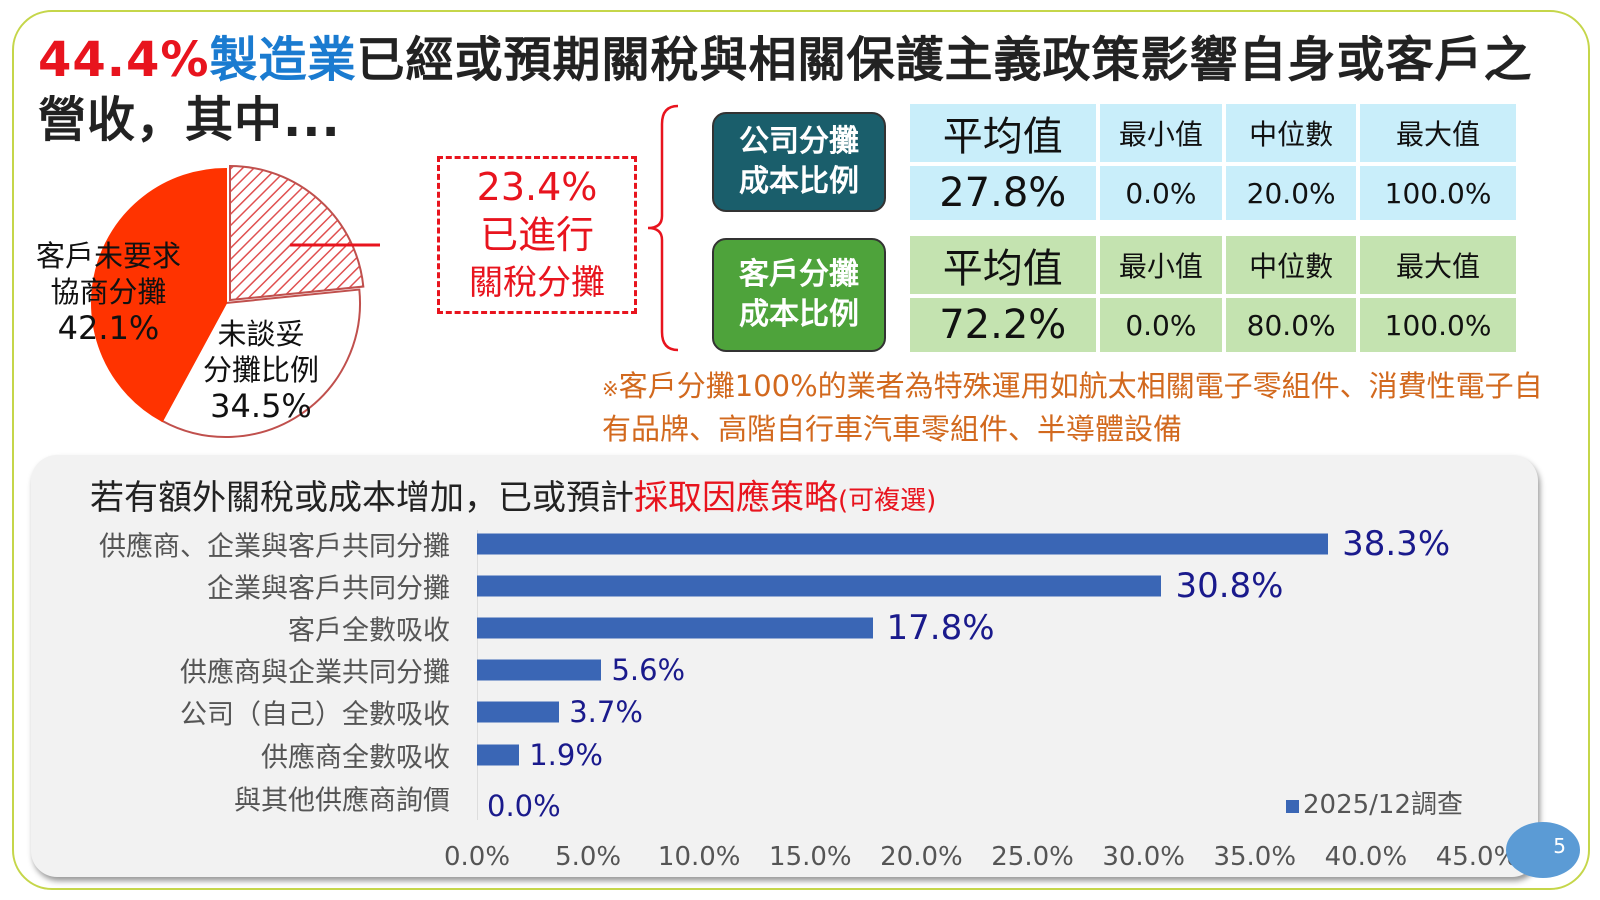  I want to click on x-tick-label: 30.0%, so click(1143, 857).